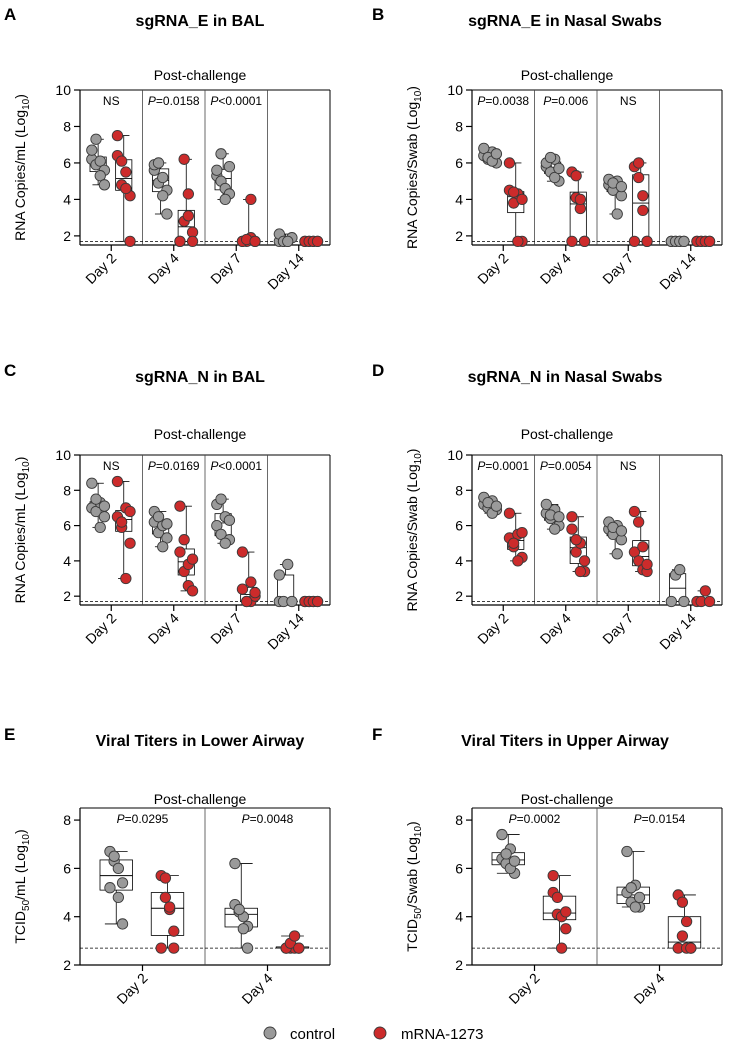 Image resolution: width=736 pixels, height=1055 pixels. I want to click on p-value-label: P=0.0048, so click(268, 819).